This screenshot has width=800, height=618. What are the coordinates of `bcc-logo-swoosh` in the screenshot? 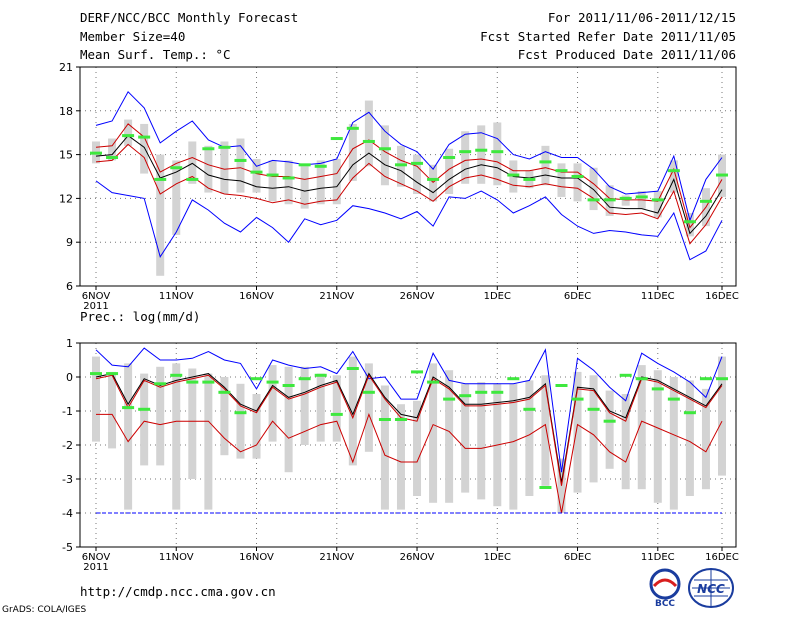 It's located at (665, 583).